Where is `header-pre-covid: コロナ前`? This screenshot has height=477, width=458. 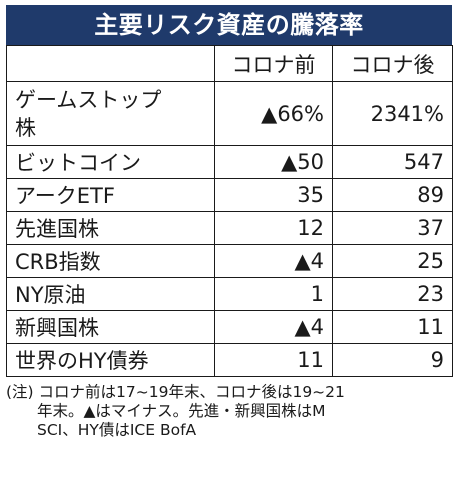 header-pre-covid: コロナ前 is located at coordinates (273, 63).